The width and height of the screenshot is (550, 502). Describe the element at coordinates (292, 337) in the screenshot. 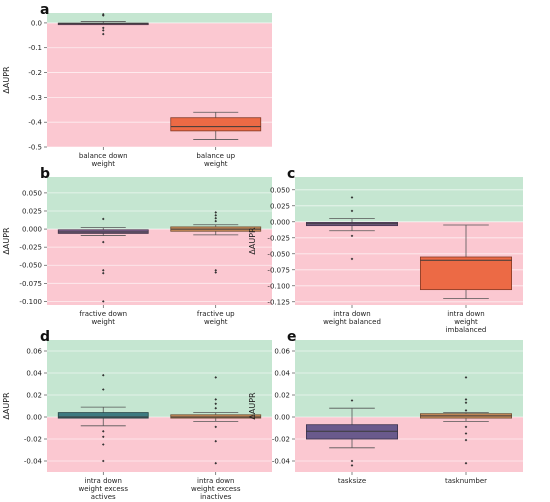

I see `panel-letter: e` at that location.